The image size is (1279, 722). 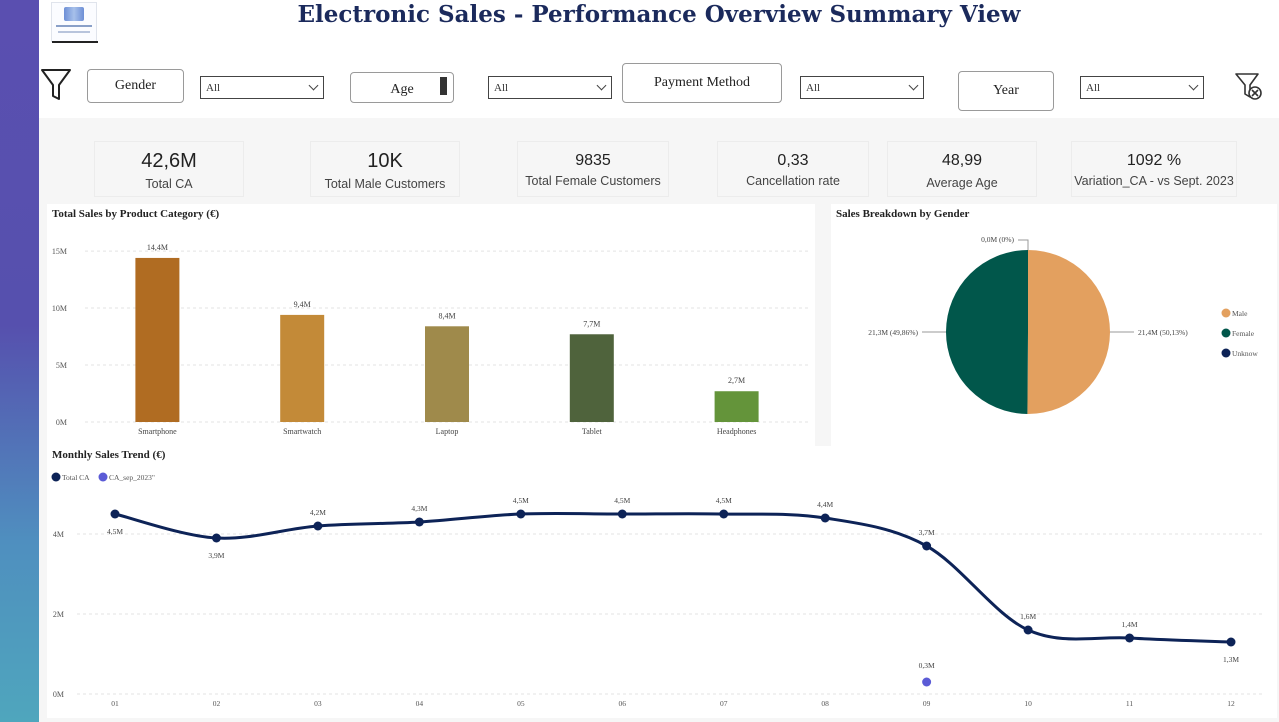 I want to click on gender-filter-button: Gender, so click(x=135, y=86).